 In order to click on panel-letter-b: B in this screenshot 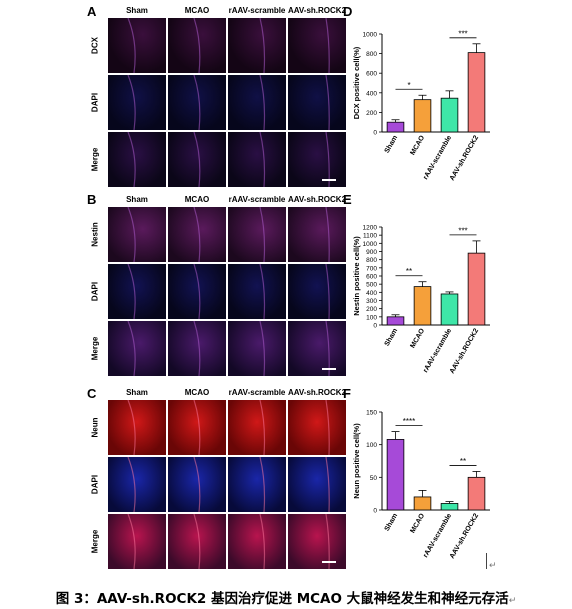, I will do `click(92, 199)`.